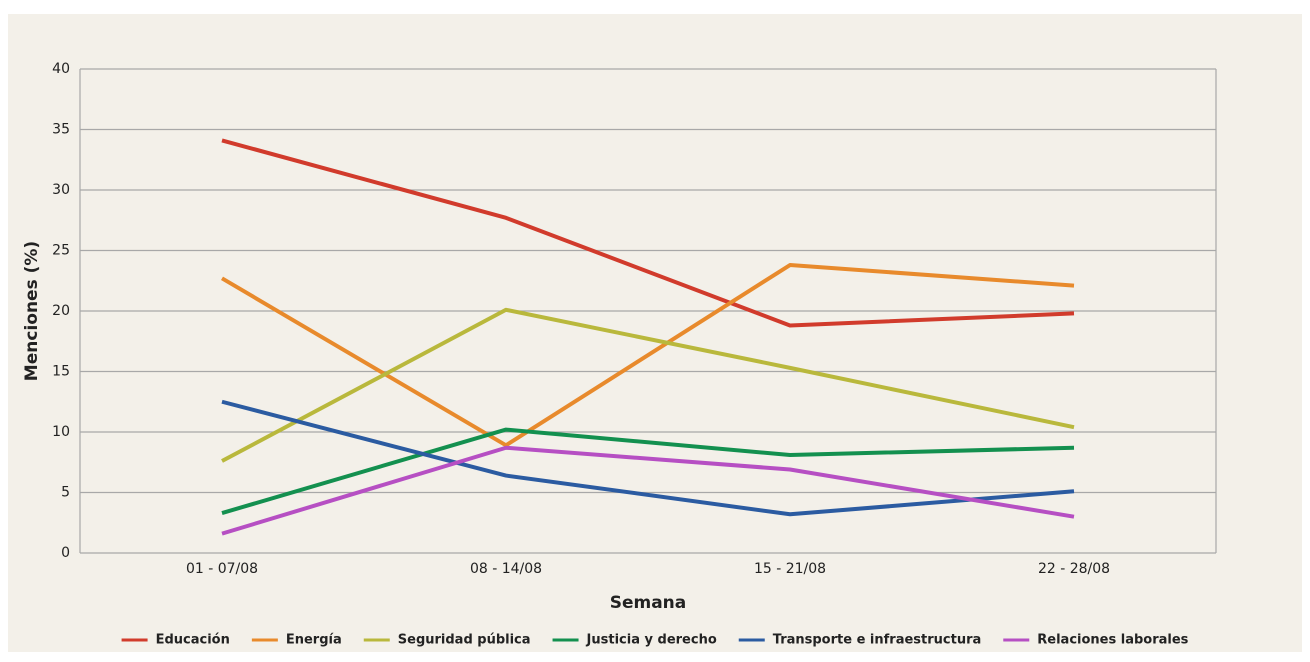  Describe the element at coordinates (32, 311) in the screenshot. I see `y-axis-label: Menciones (%)` at that location.